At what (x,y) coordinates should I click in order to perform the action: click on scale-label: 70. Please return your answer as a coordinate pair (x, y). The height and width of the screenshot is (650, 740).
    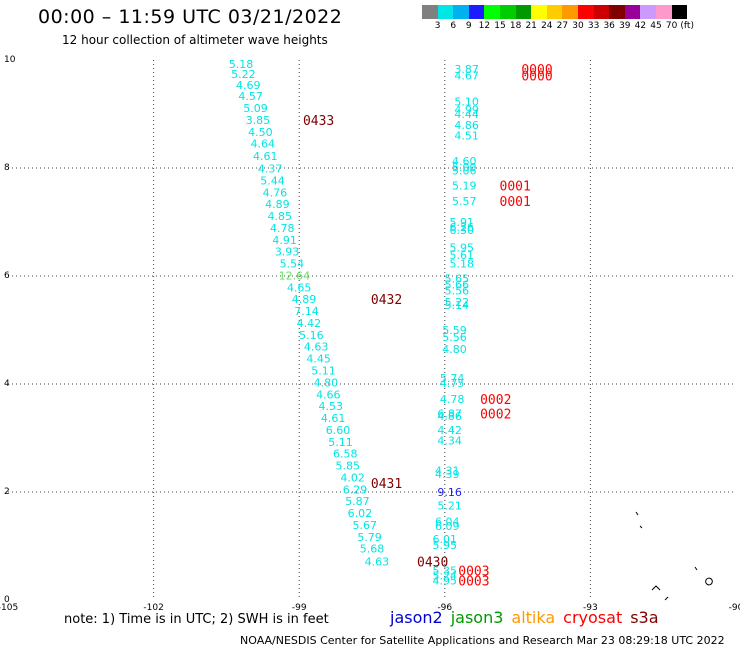
    Looking at the image, I should click on (671, 26).